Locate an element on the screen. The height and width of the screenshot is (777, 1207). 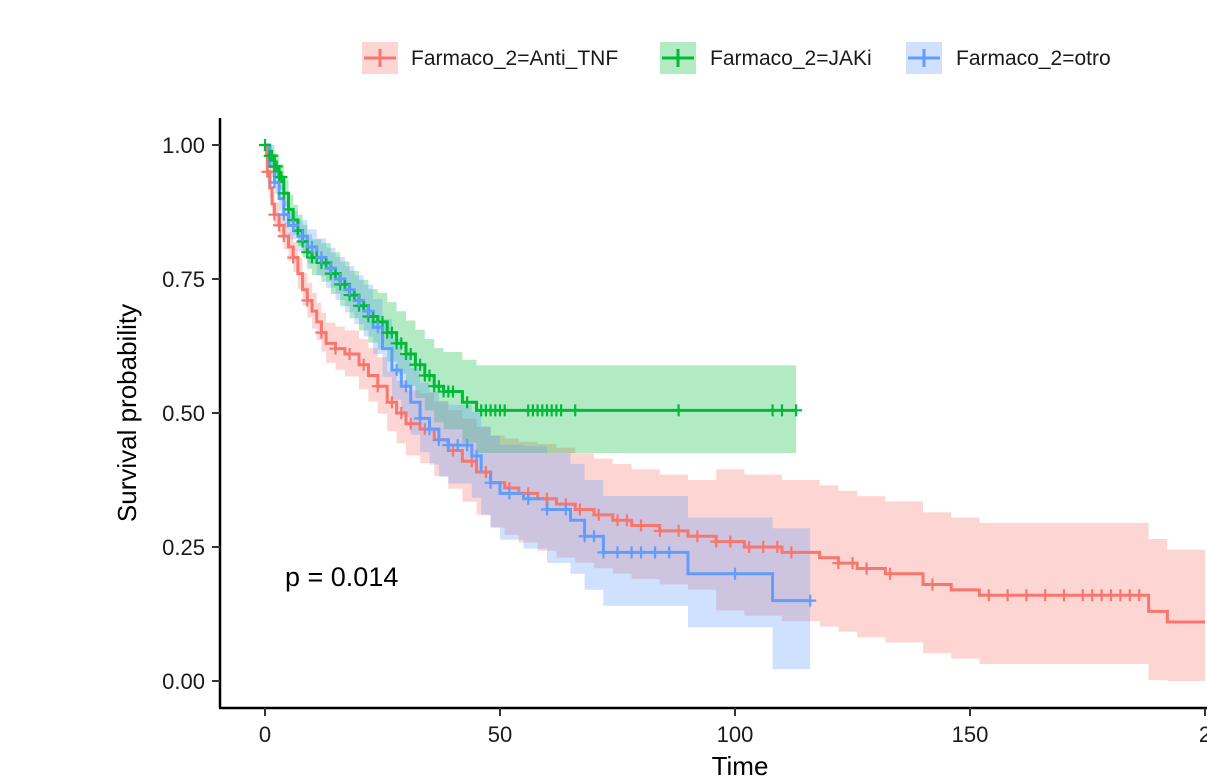
x-tick-label-4: 2 is located at coordinates (1203, 734).